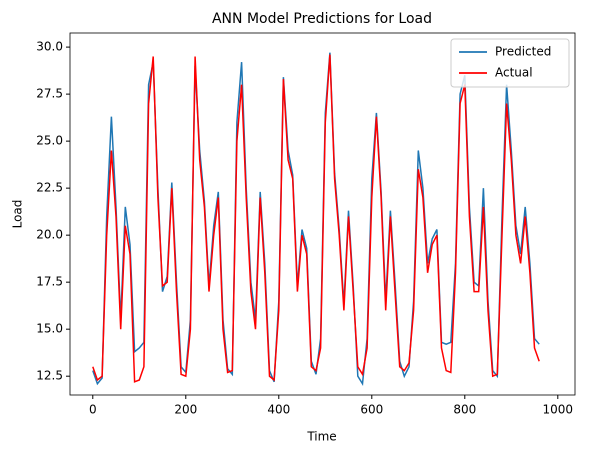 The height and width of the screenshot is (455, 590). What do you see at coordinates (278, 410) in the screenshot?
I see `x-tick-label: 400` at bounding box center [278, 410].